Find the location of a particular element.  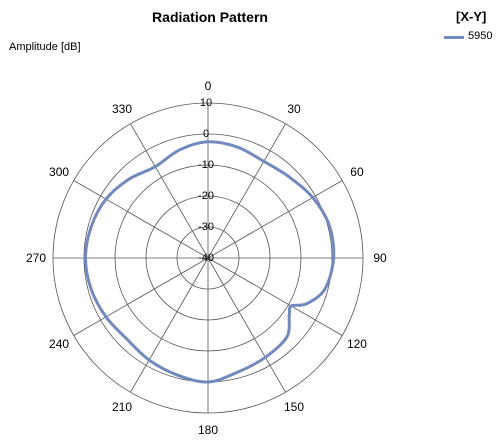

angle-label-60: 60 is located at coordinates (357, 172).